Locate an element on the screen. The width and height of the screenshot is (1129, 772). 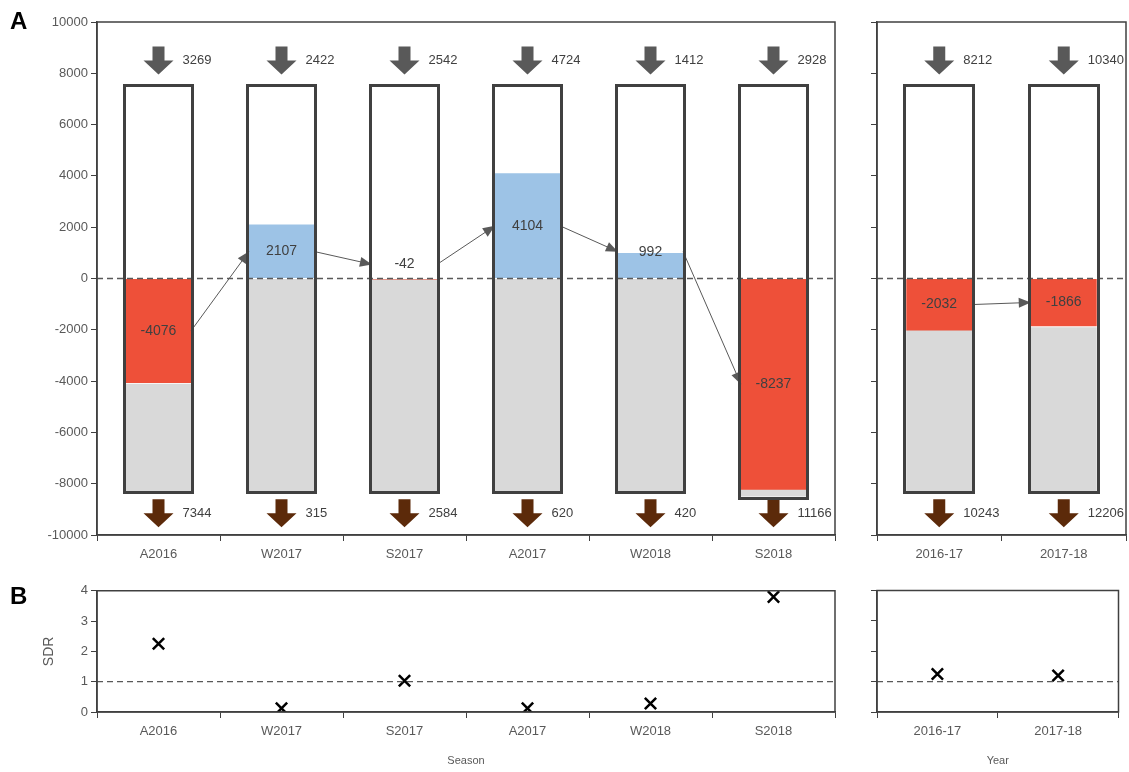
annotation: 2422 is located at coordinates (320, 60).